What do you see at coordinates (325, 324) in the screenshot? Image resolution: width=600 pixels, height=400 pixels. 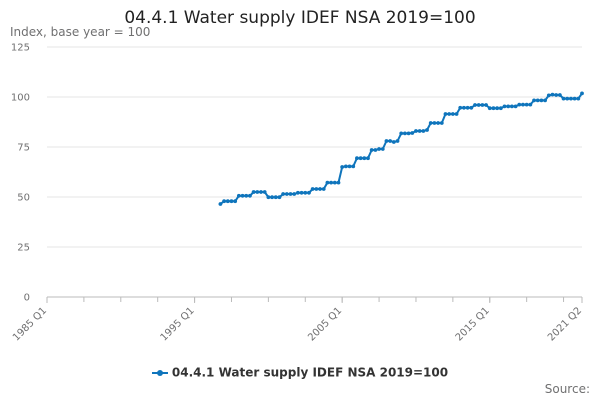 I see `x-tick-label: 2005 Q1` at bounding box center [325, 324].